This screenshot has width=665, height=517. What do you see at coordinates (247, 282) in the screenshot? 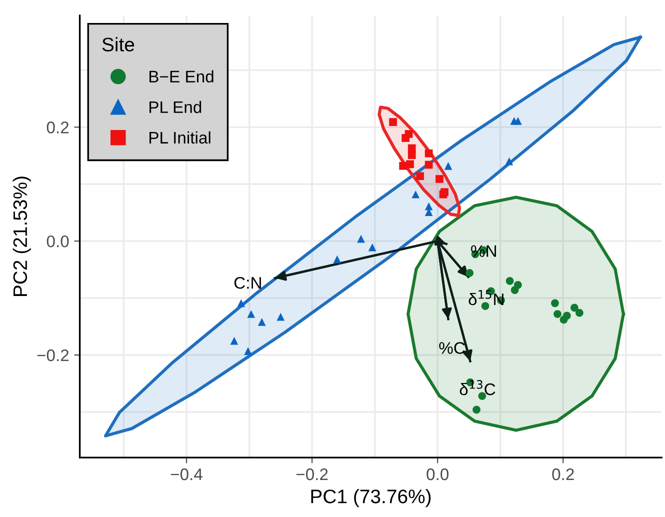
I see `annotation: C:N` at bounding box center [247, 282].